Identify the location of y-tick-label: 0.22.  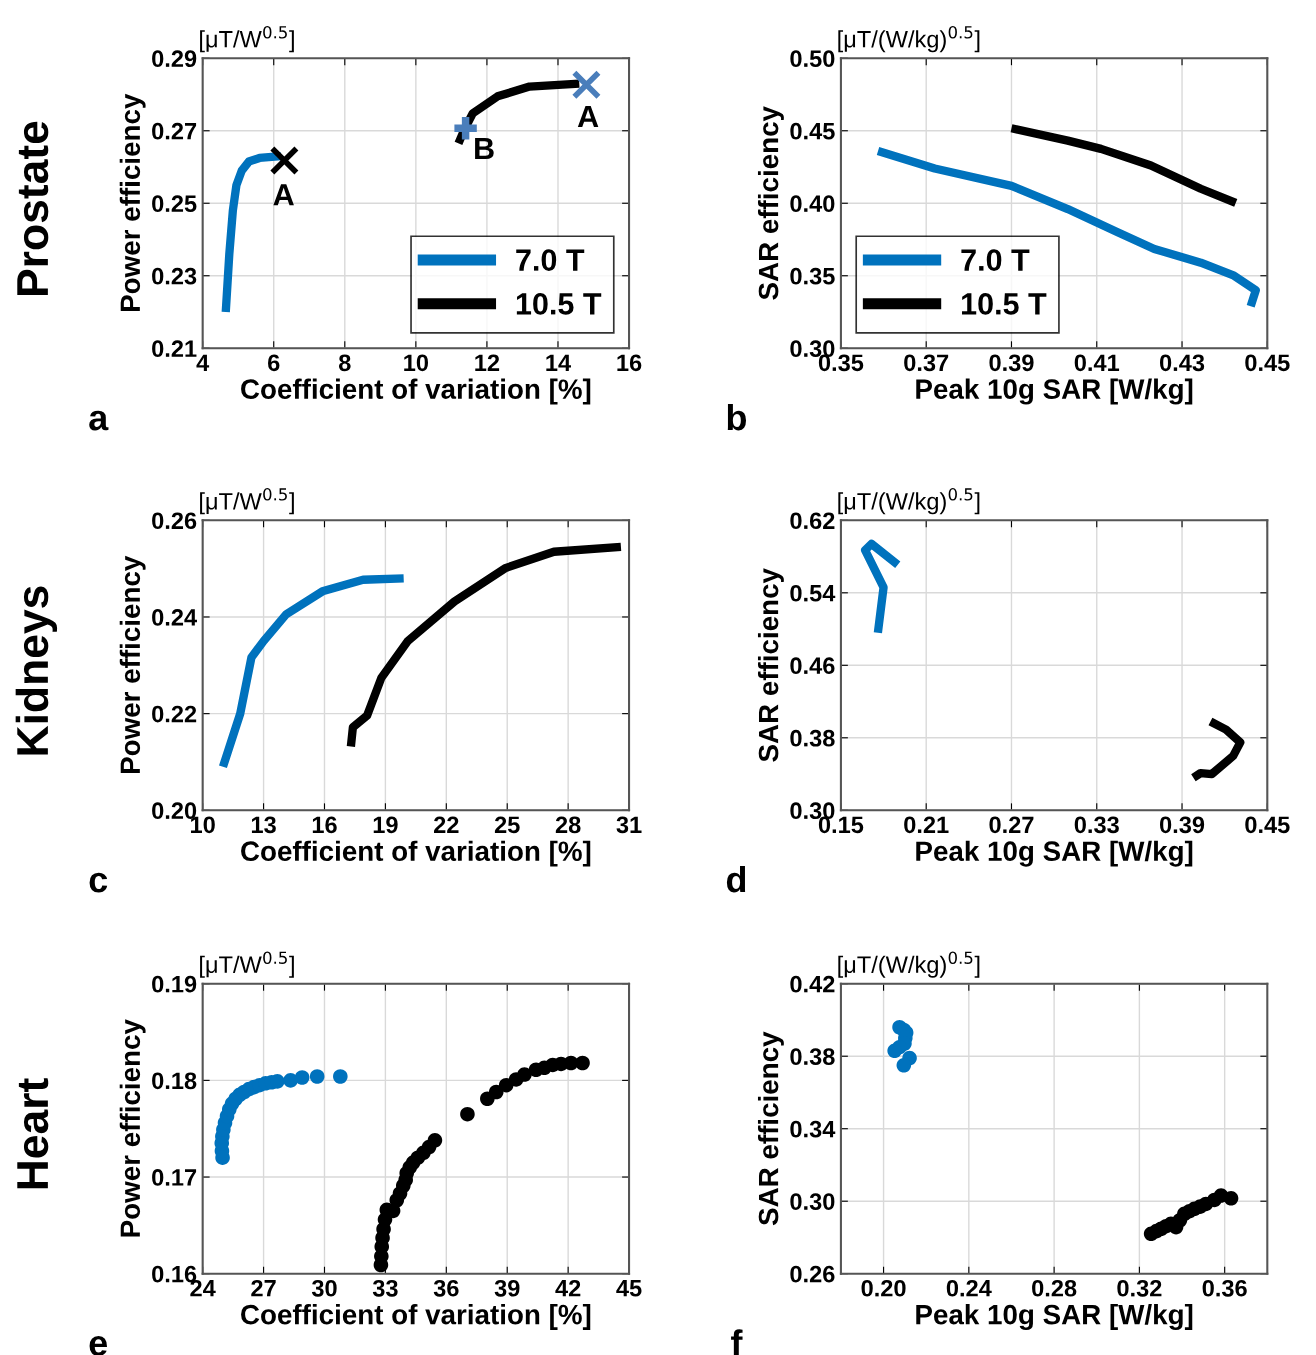
(174, 714).